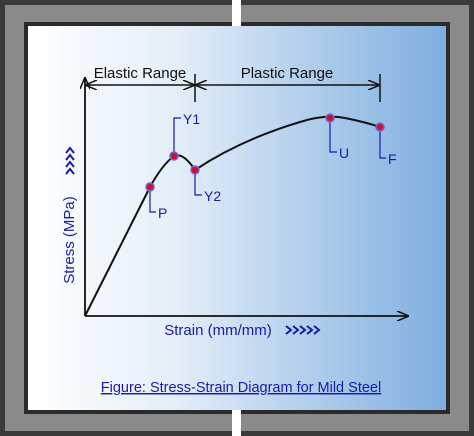  Describe the element at coordinates (392, 159) in the screenshot. I see `point-label: F` at that location.